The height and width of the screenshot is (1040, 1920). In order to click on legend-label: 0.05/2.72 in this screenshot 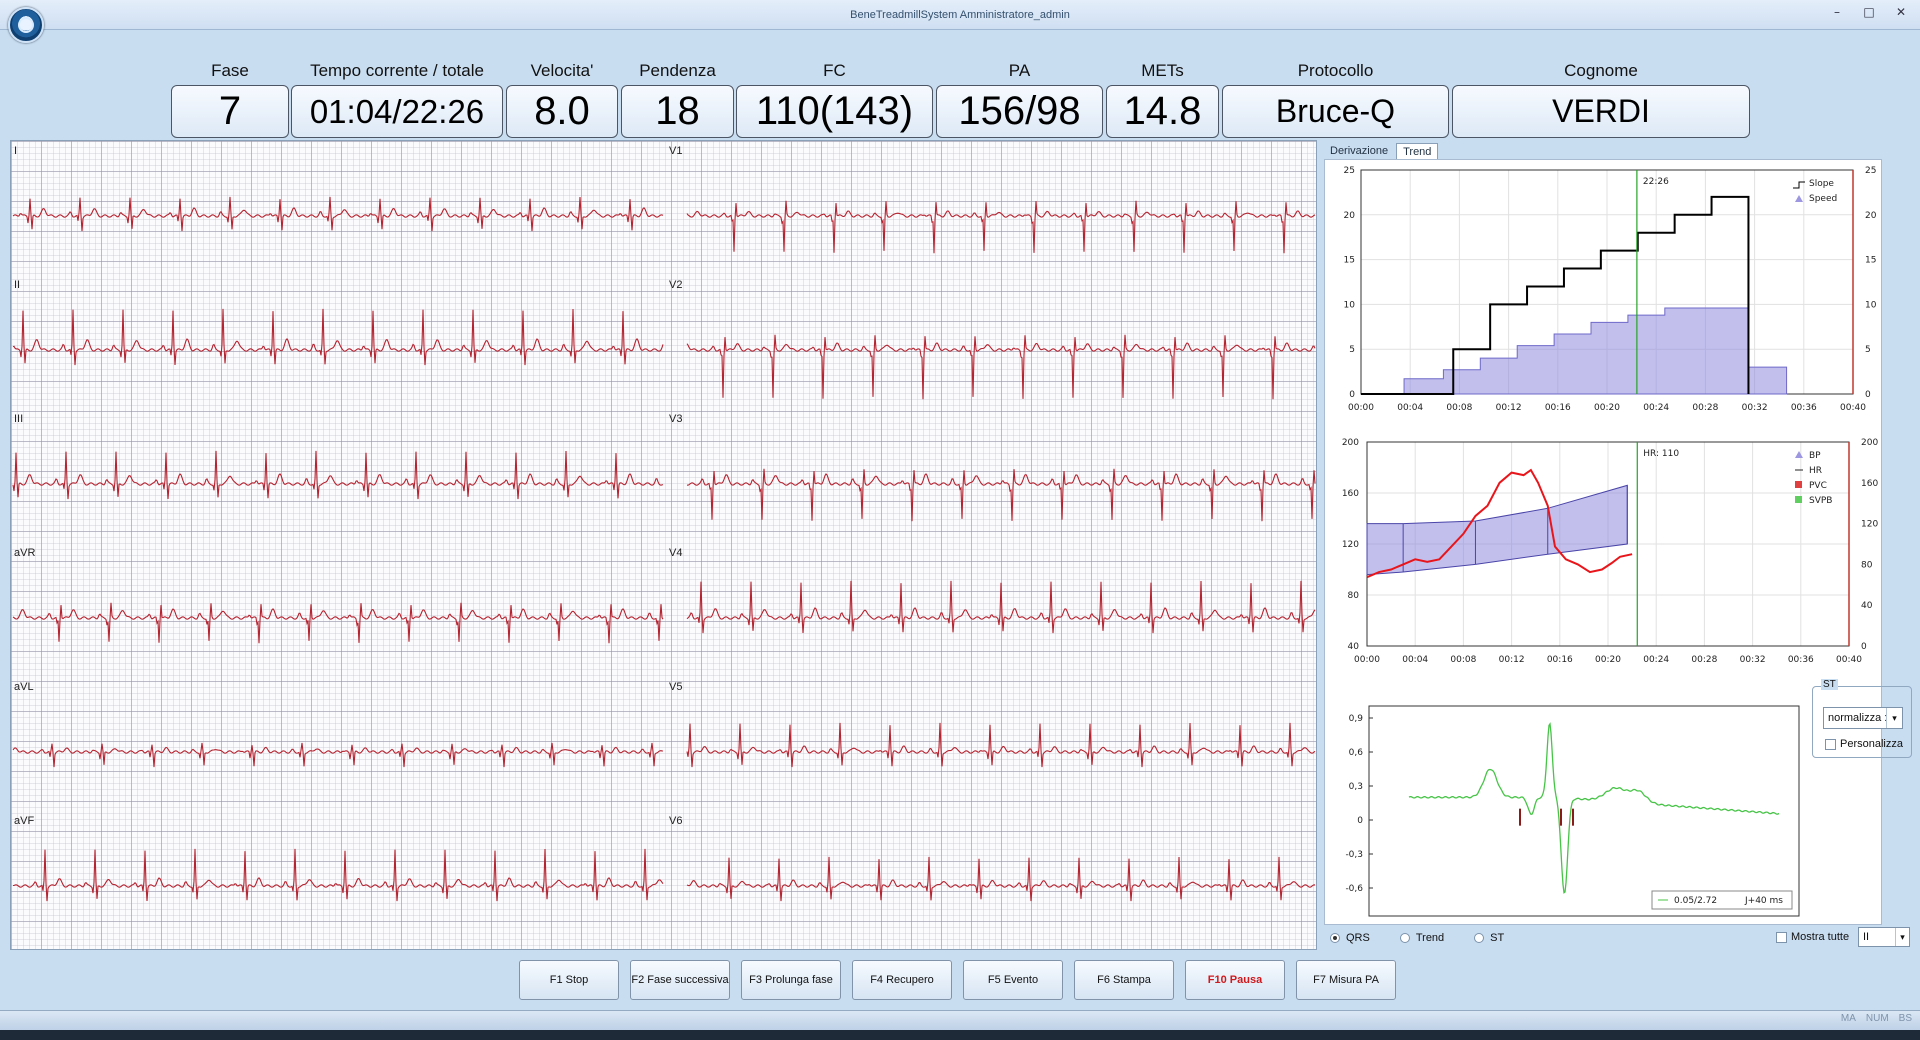, I will do `click(1695, 901)`.